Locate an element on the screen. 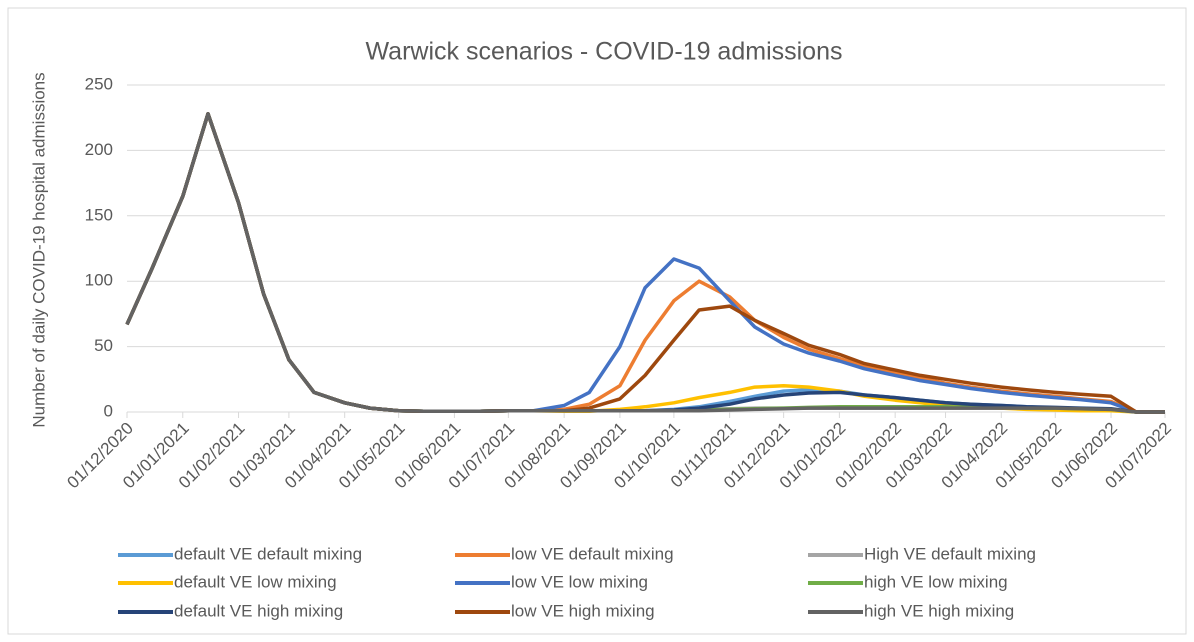 This screenshot has width=1194, height=642. legend-label: high VE high mixing is located at coordinates (939, 610).